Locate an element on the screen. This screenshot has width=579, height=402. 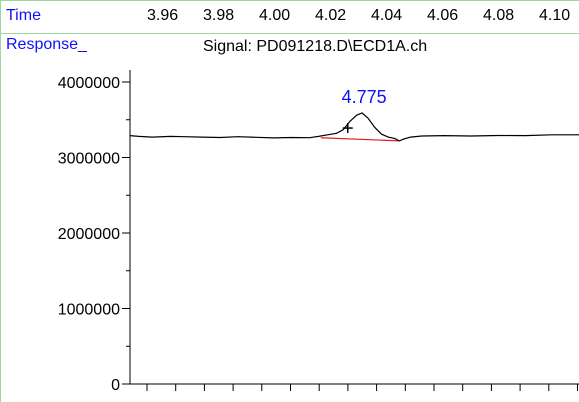
signal-title: Signal: PD091218.D\ECD1A.ch is located at coordinates (315, 46).